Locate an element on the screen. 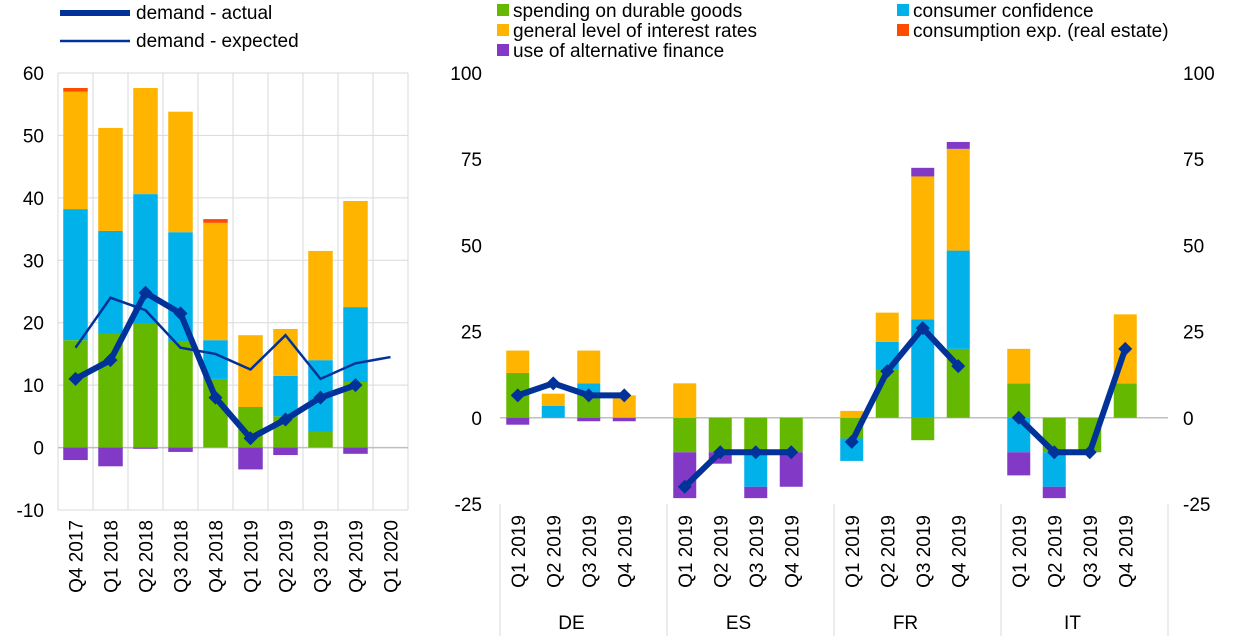  x-tick-label: Q4 2019 is located at coordinates (959, 551).